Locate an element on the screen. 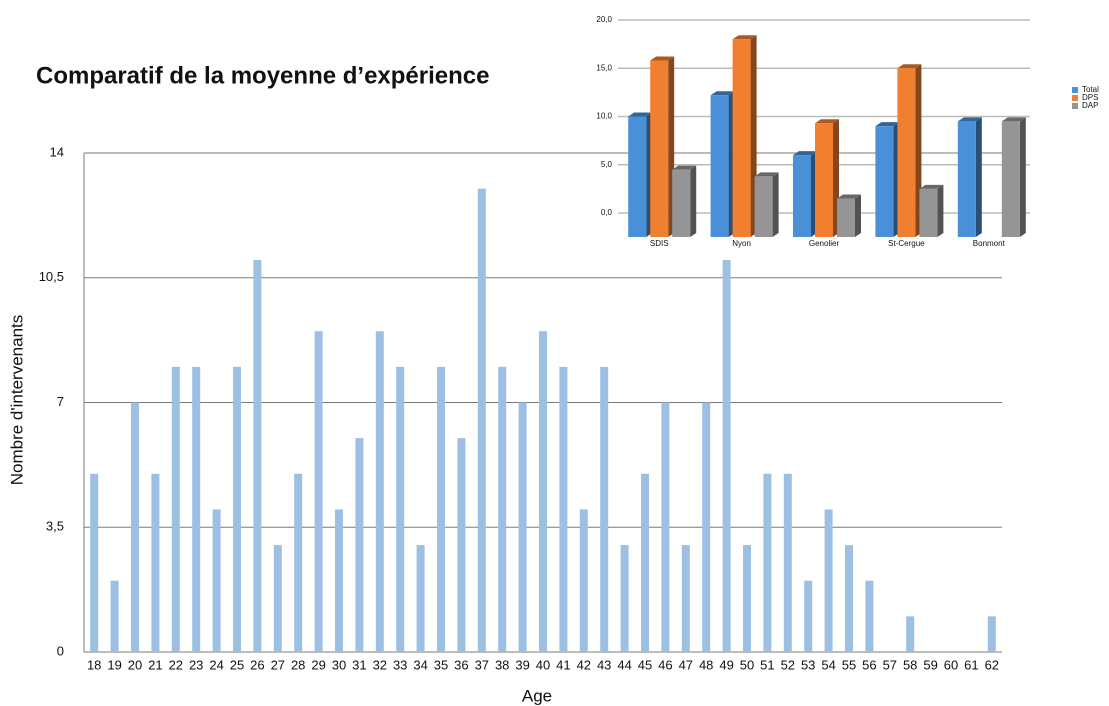 The height and width of the screenshot is (706, 1109). x-tick-label: 53 is located at coordinates (808, 664).